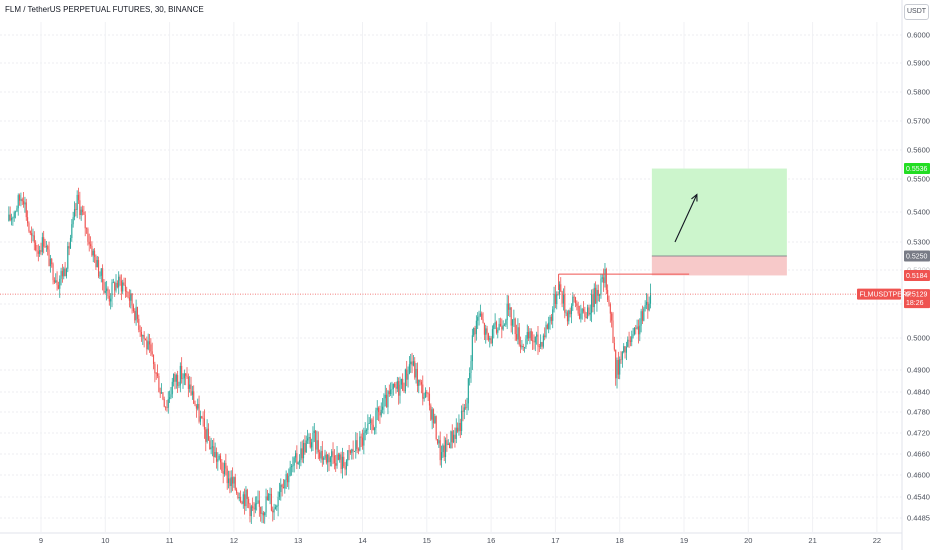  Describe the element at coordinates (918, 475) in the screenshot. I see `price-tick-label: 0.4600` at that location.